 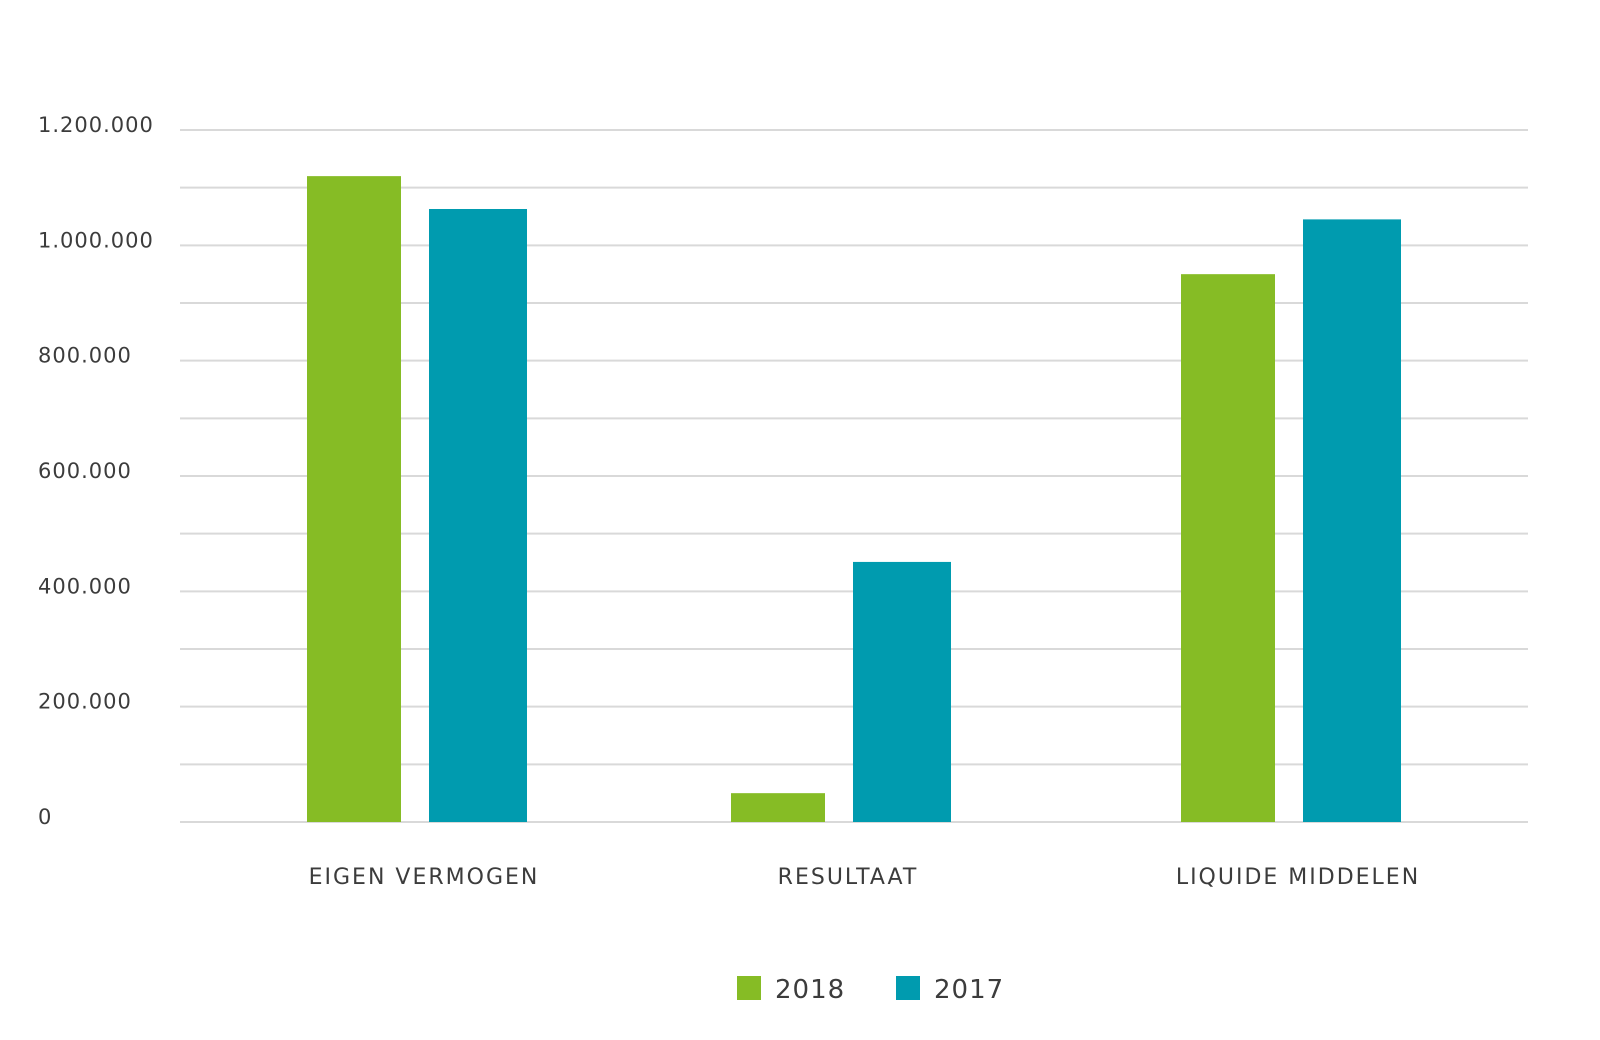 I want to click on x-category-label: RESULTAAT, so click(x=848, y=877).